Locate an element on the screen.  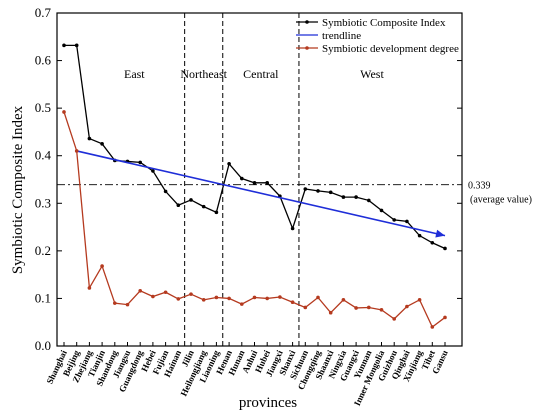
y-tick-label: 0.4 is located at coordinates (43, 155).